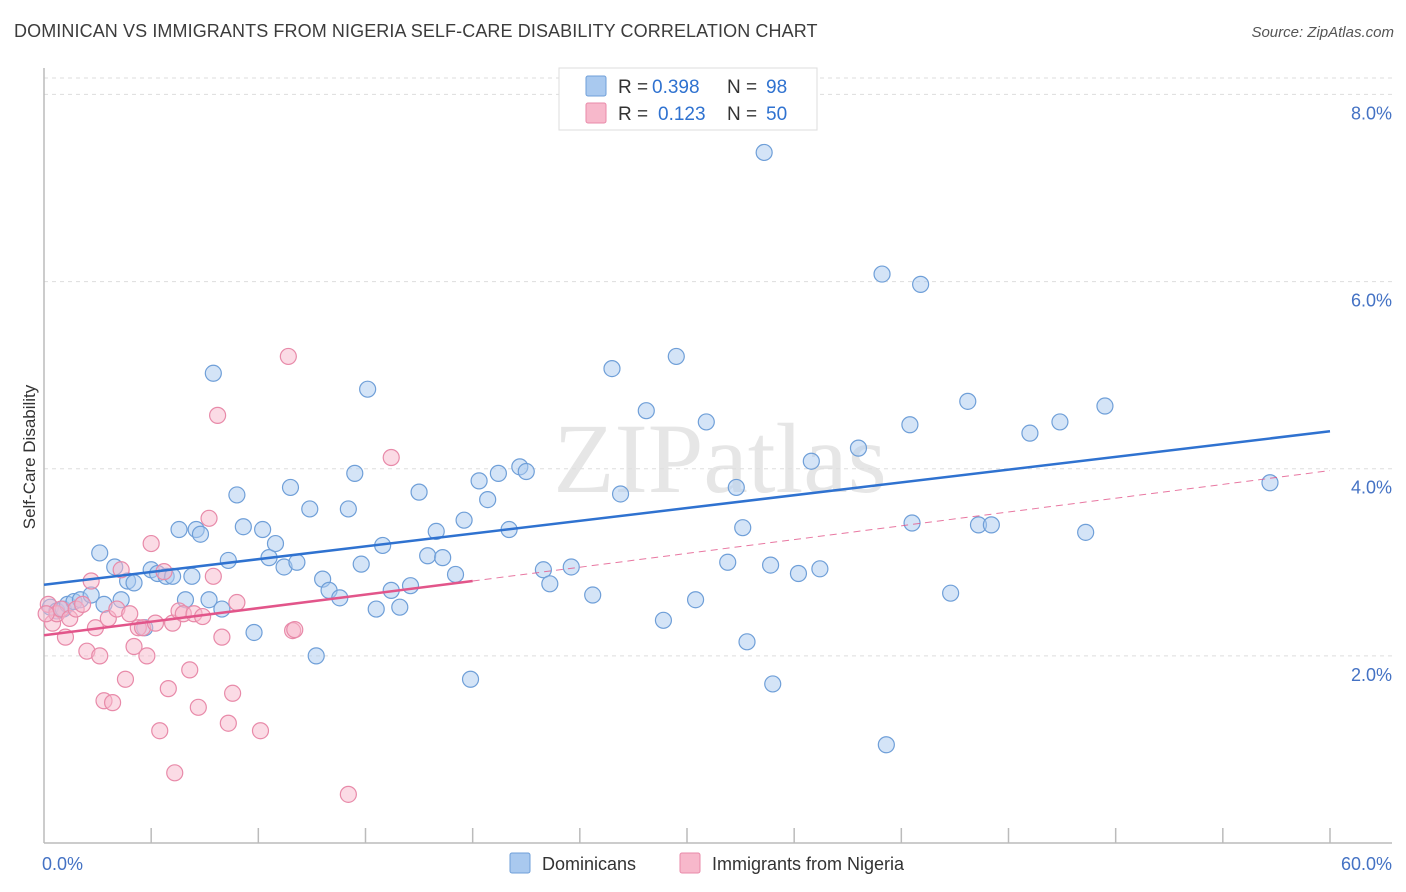 Image resolution: width=1406 pixels, height=892 pixels. Describe the element at coordinates (742, 87) in the screenshot. I see `legend-n-label-1: N =` at that location.